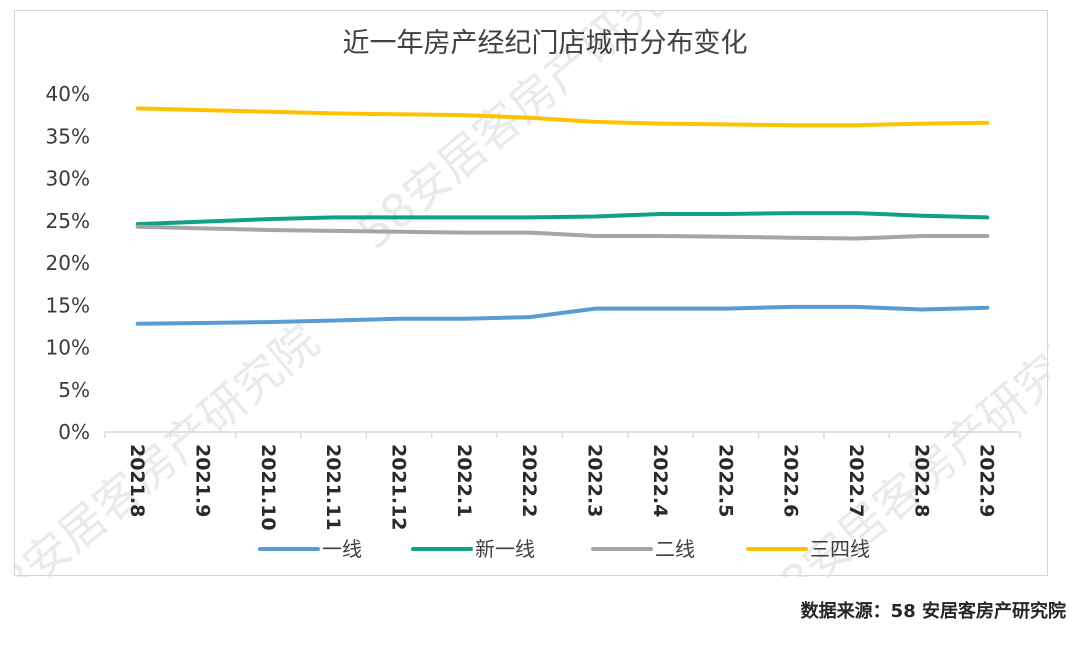  I want to click on chart-title: 近一年房产经纪门店城市分布变化, so click(545, 43).